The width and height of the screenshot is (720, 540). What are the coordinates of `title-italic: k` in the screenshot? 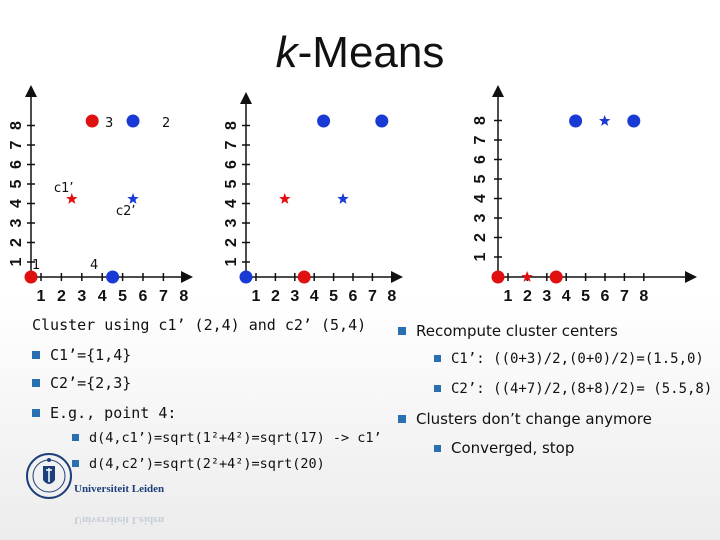 It's located at (286, 52).